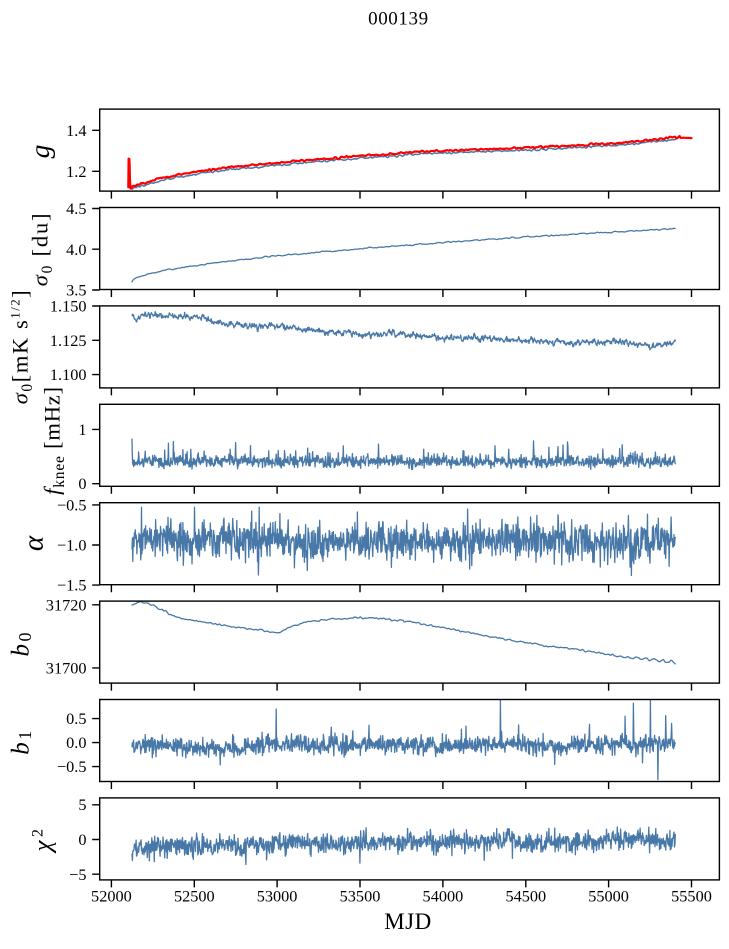 The width and height of the screenshot is (729, 949). Describe the element at coordinates (76, 249) in the screenshot. I see `svg-text: 4.0` at that location.